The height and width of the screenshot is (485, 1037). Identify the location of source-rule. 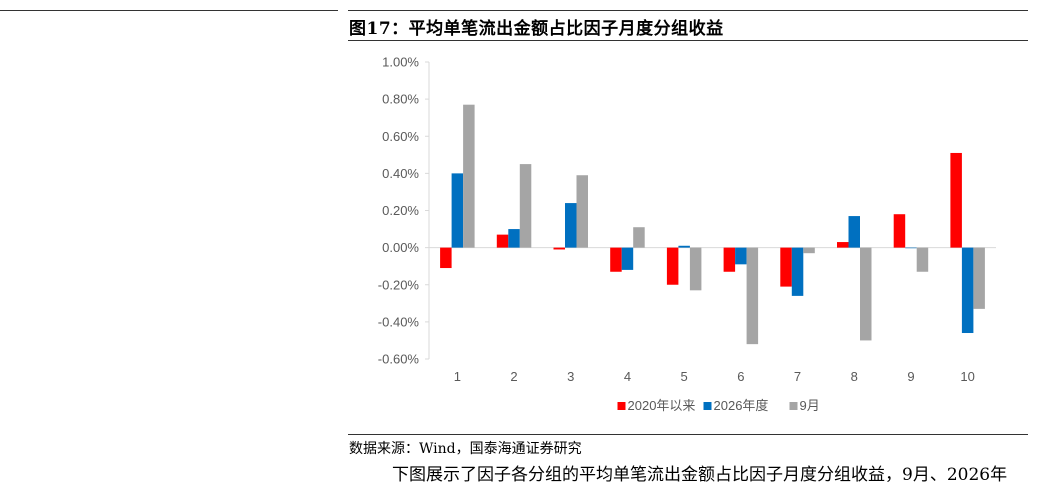
(688, 434).